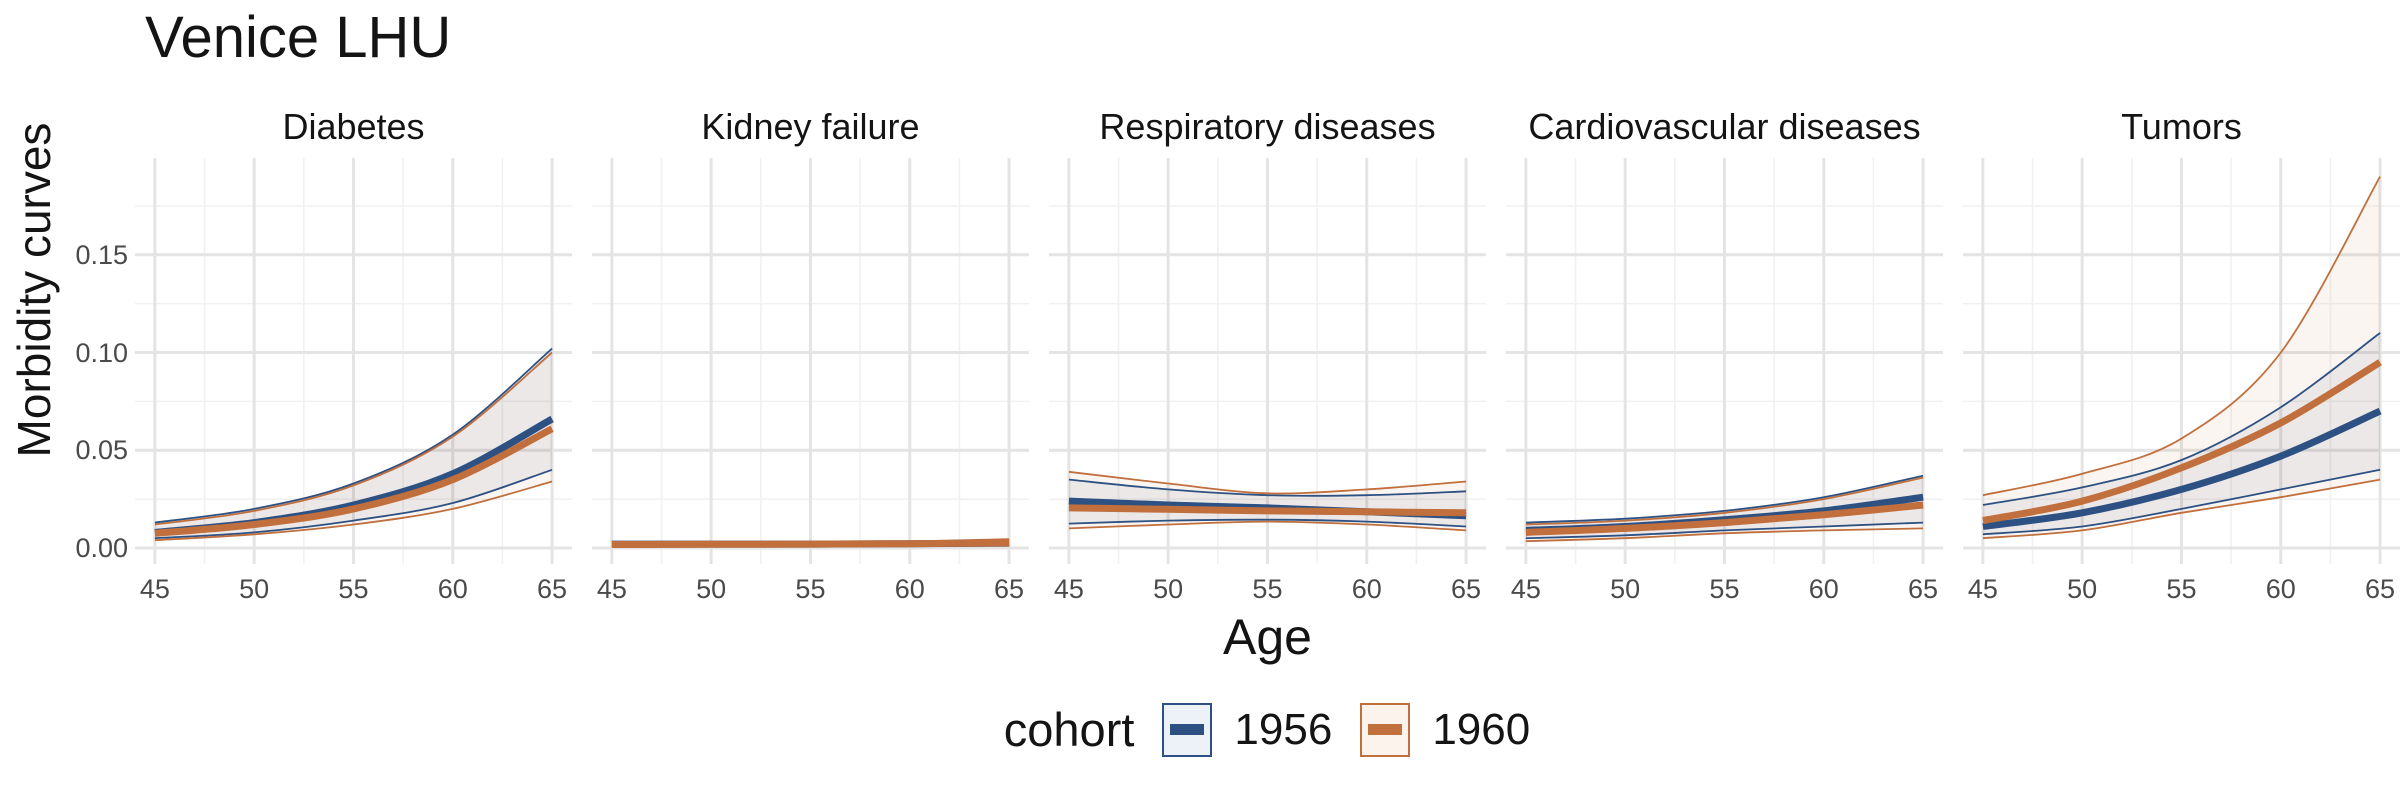  I want to click on legend: cohort 1956 1960, so click(1200, 729).